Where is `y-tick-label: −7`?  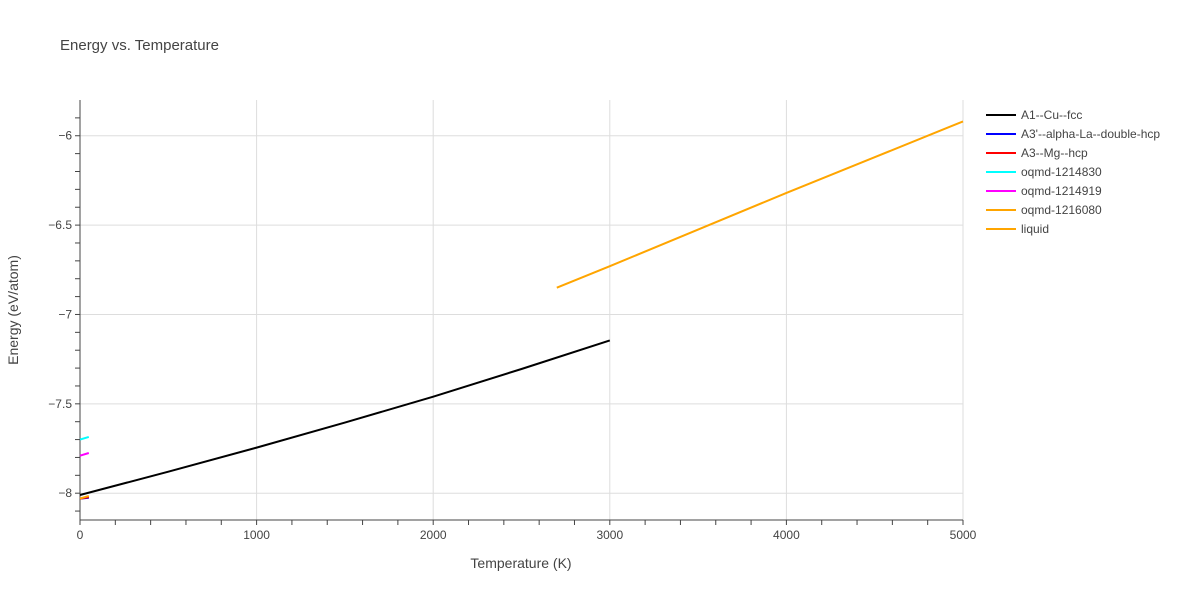 y-tick-label: −7 is located at coordinates (65, 314).